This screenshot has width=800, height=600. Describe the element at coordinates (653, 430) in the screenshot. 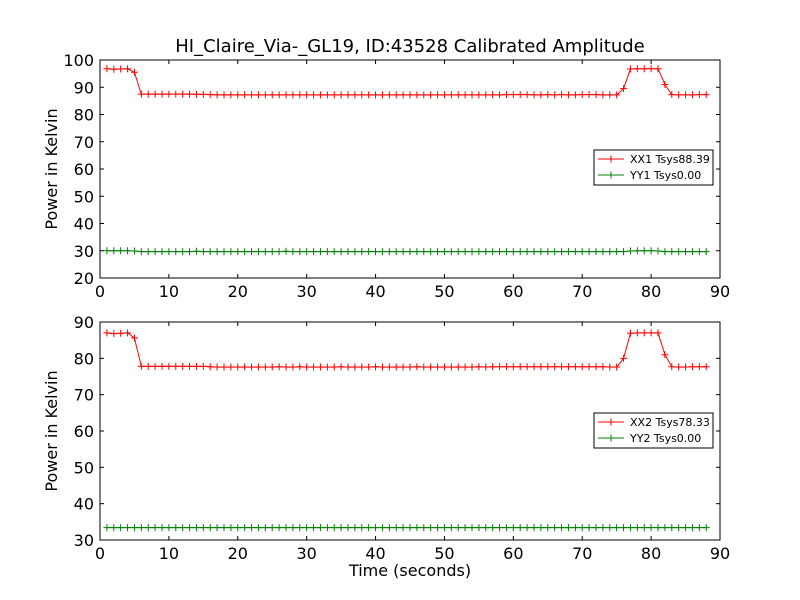

I see `legend: XX2 Tsys78.33 YY2 Tsys0.00` at that location.